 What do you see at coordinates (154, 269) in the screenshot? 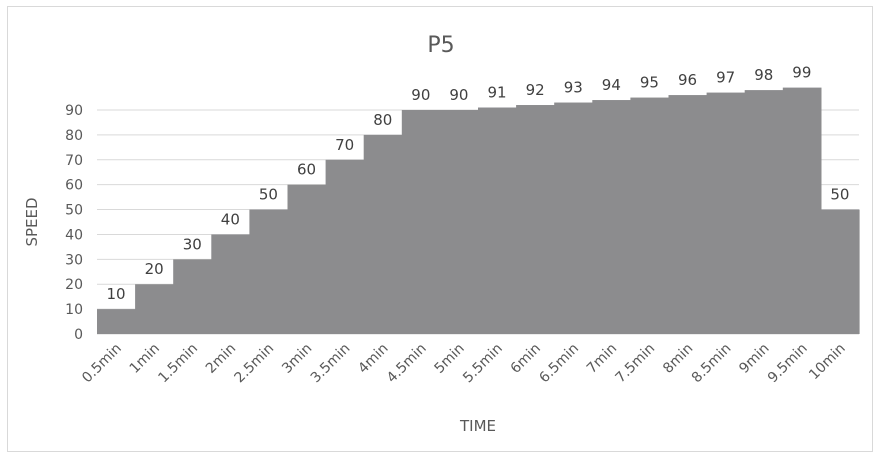
I see `data-label: 20` at bounding box center [154, 269].